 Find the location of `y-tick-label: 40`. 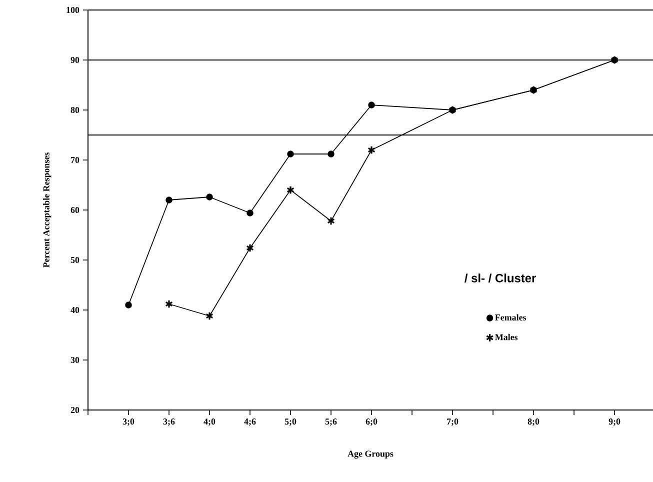

y-tick-label: 40 is located at coordinates (75, 310).